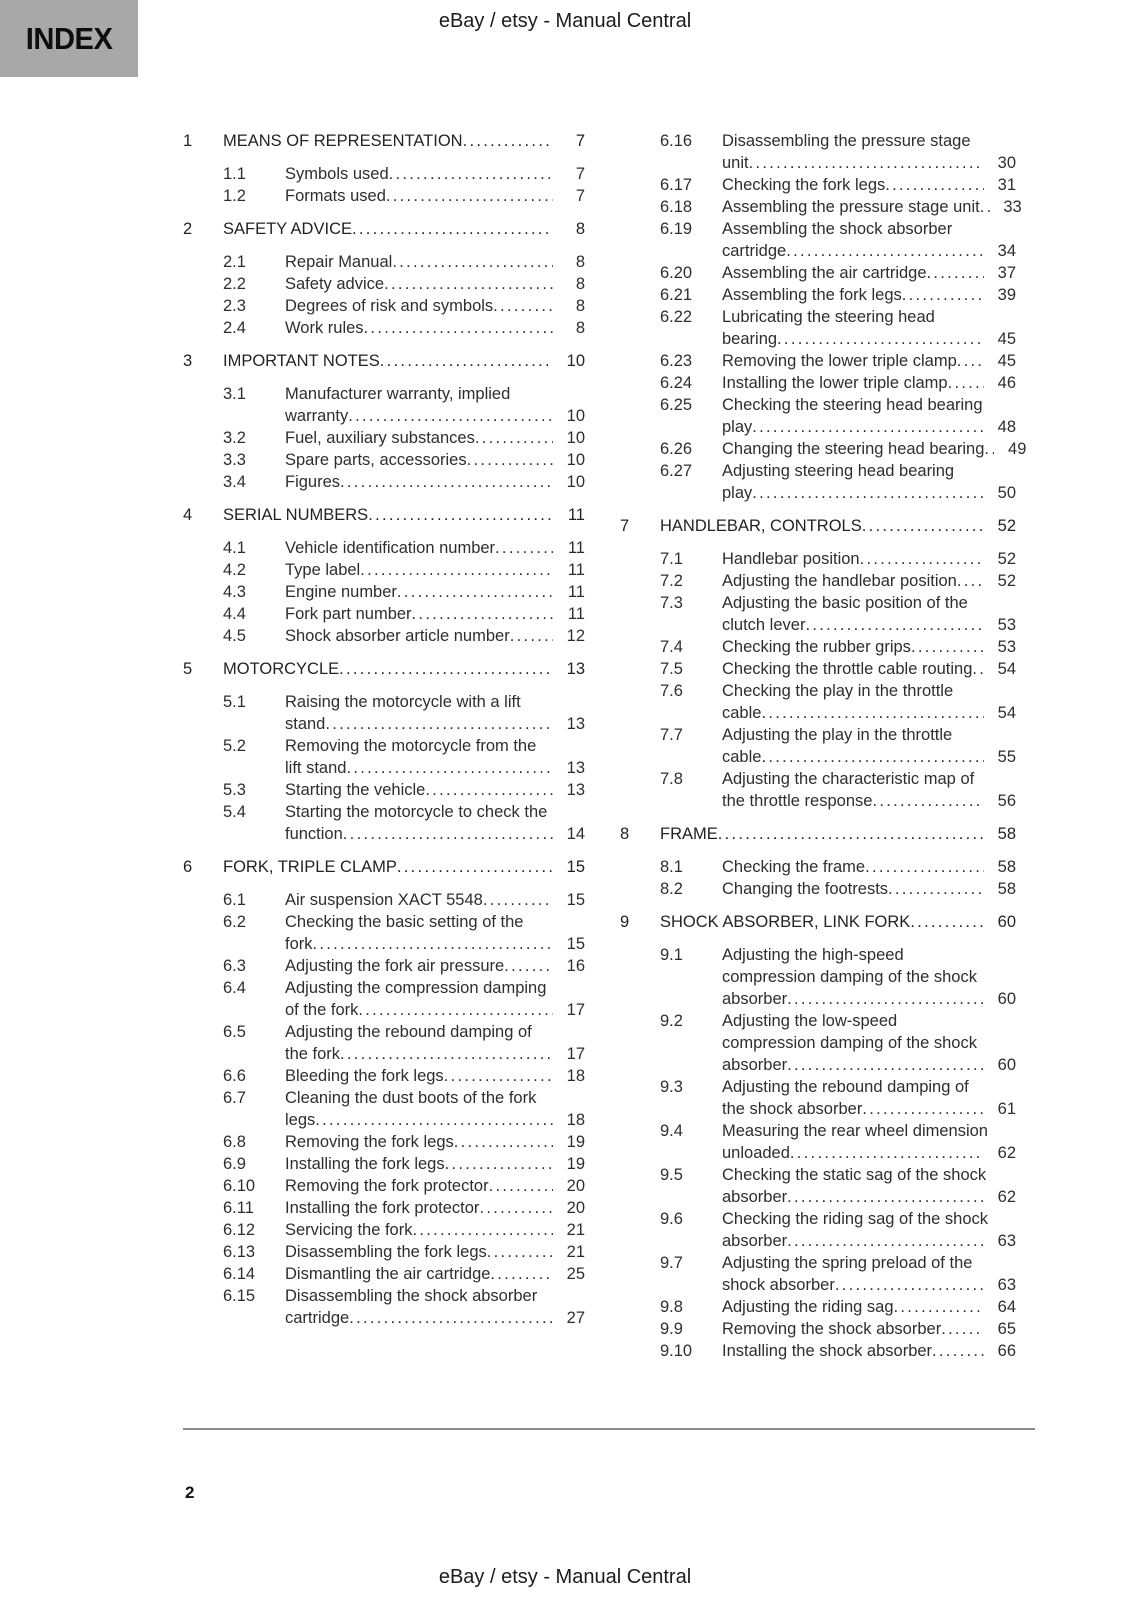 The height and width of the screenshot is (1600, 1130). I want to click on toc-entry: 5 MOTORCYCLE 13, so click(384, 669).